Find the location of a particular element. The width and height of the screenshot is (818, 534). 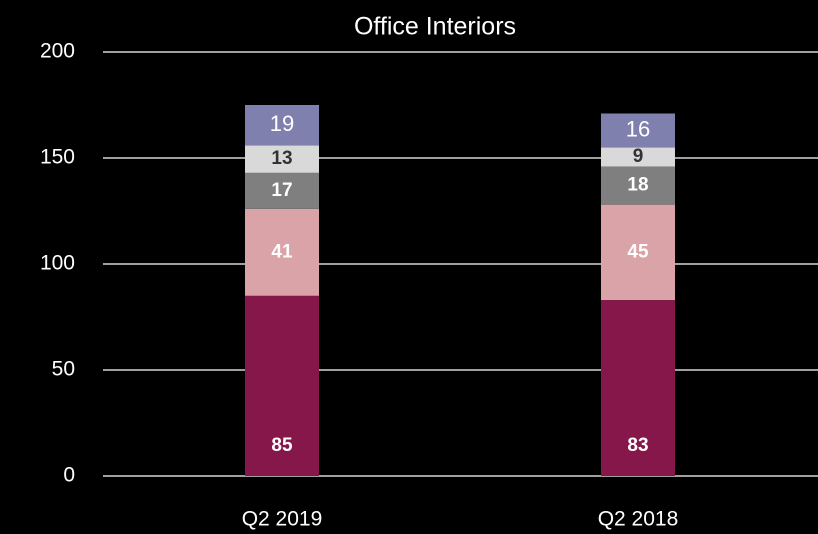

y-tick-label: 50 is located at coordinates (63, 369).